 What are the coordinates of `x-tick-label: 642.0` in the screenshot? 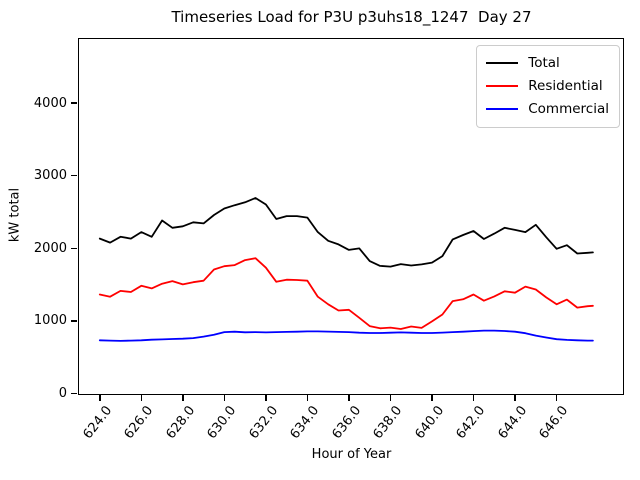 It's located at (471, 422).